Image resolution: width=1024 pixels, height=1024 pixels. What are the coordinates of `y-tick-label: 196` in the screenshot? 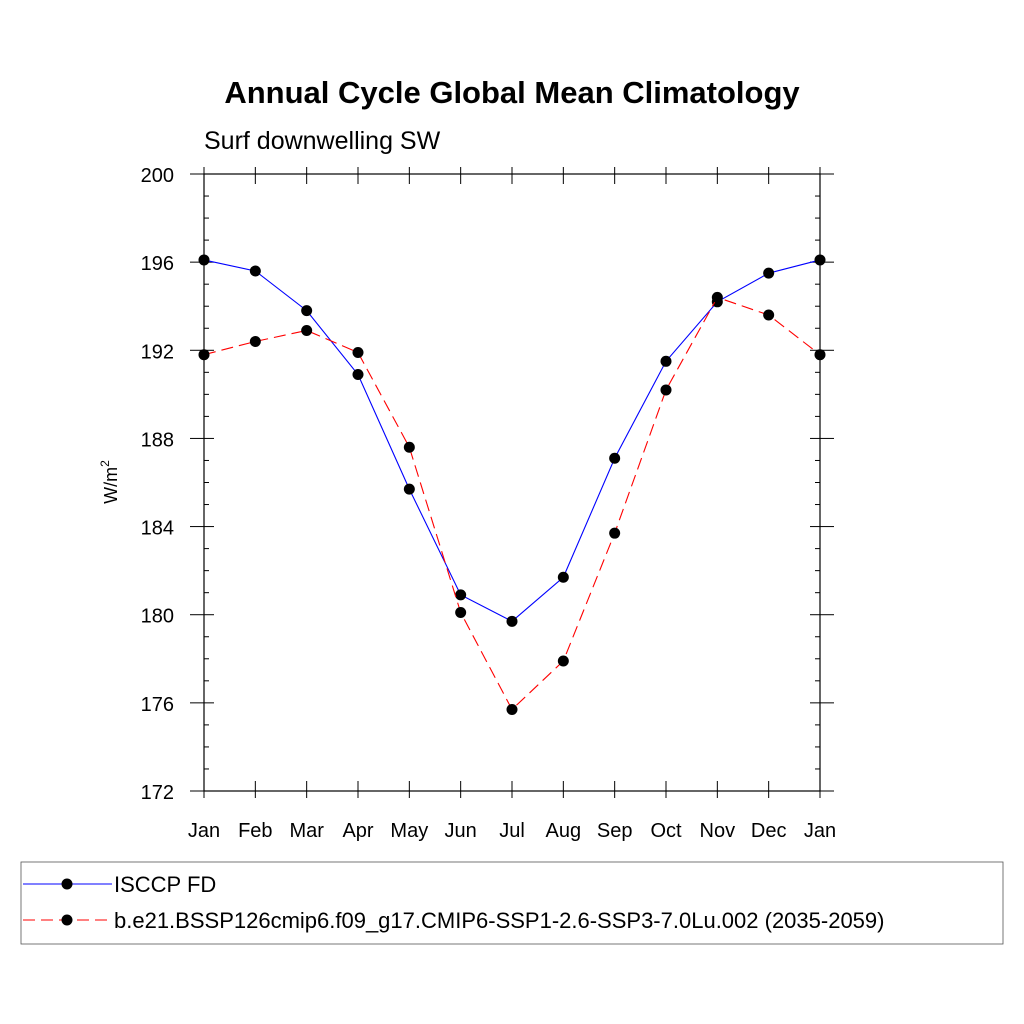 It's located at (157, 264).